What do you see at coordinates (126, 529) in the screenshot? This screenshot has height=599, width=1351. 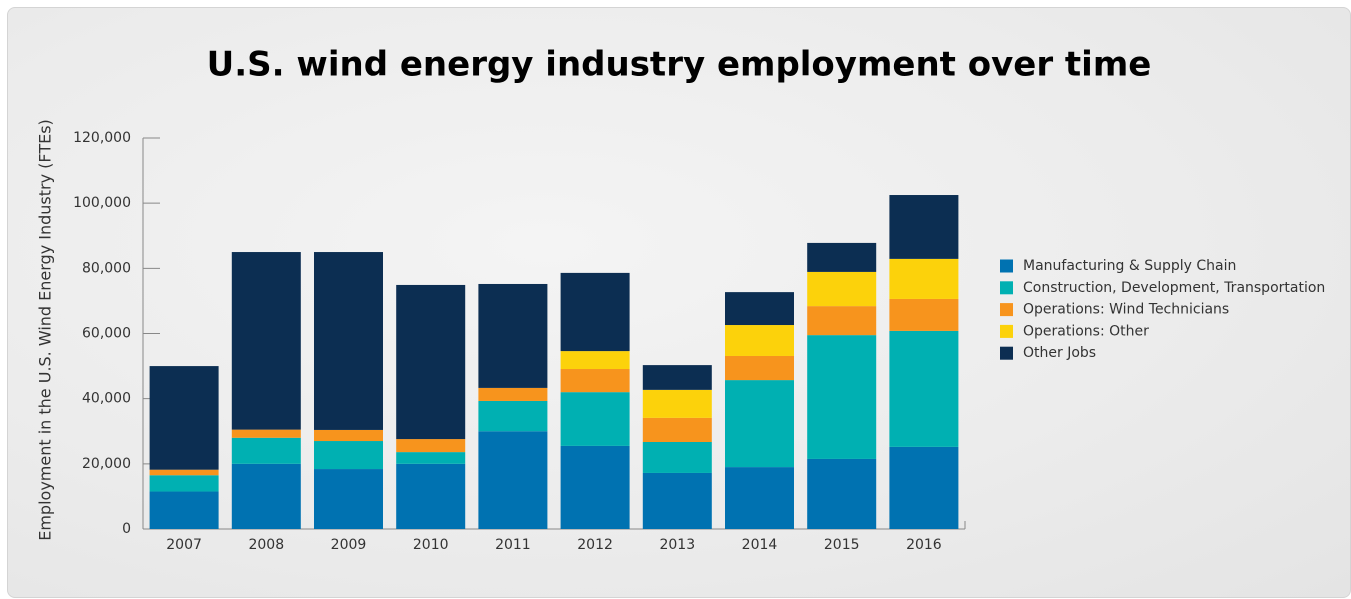 I see `y-tick-label: 0` at bounding box center [126, 529].